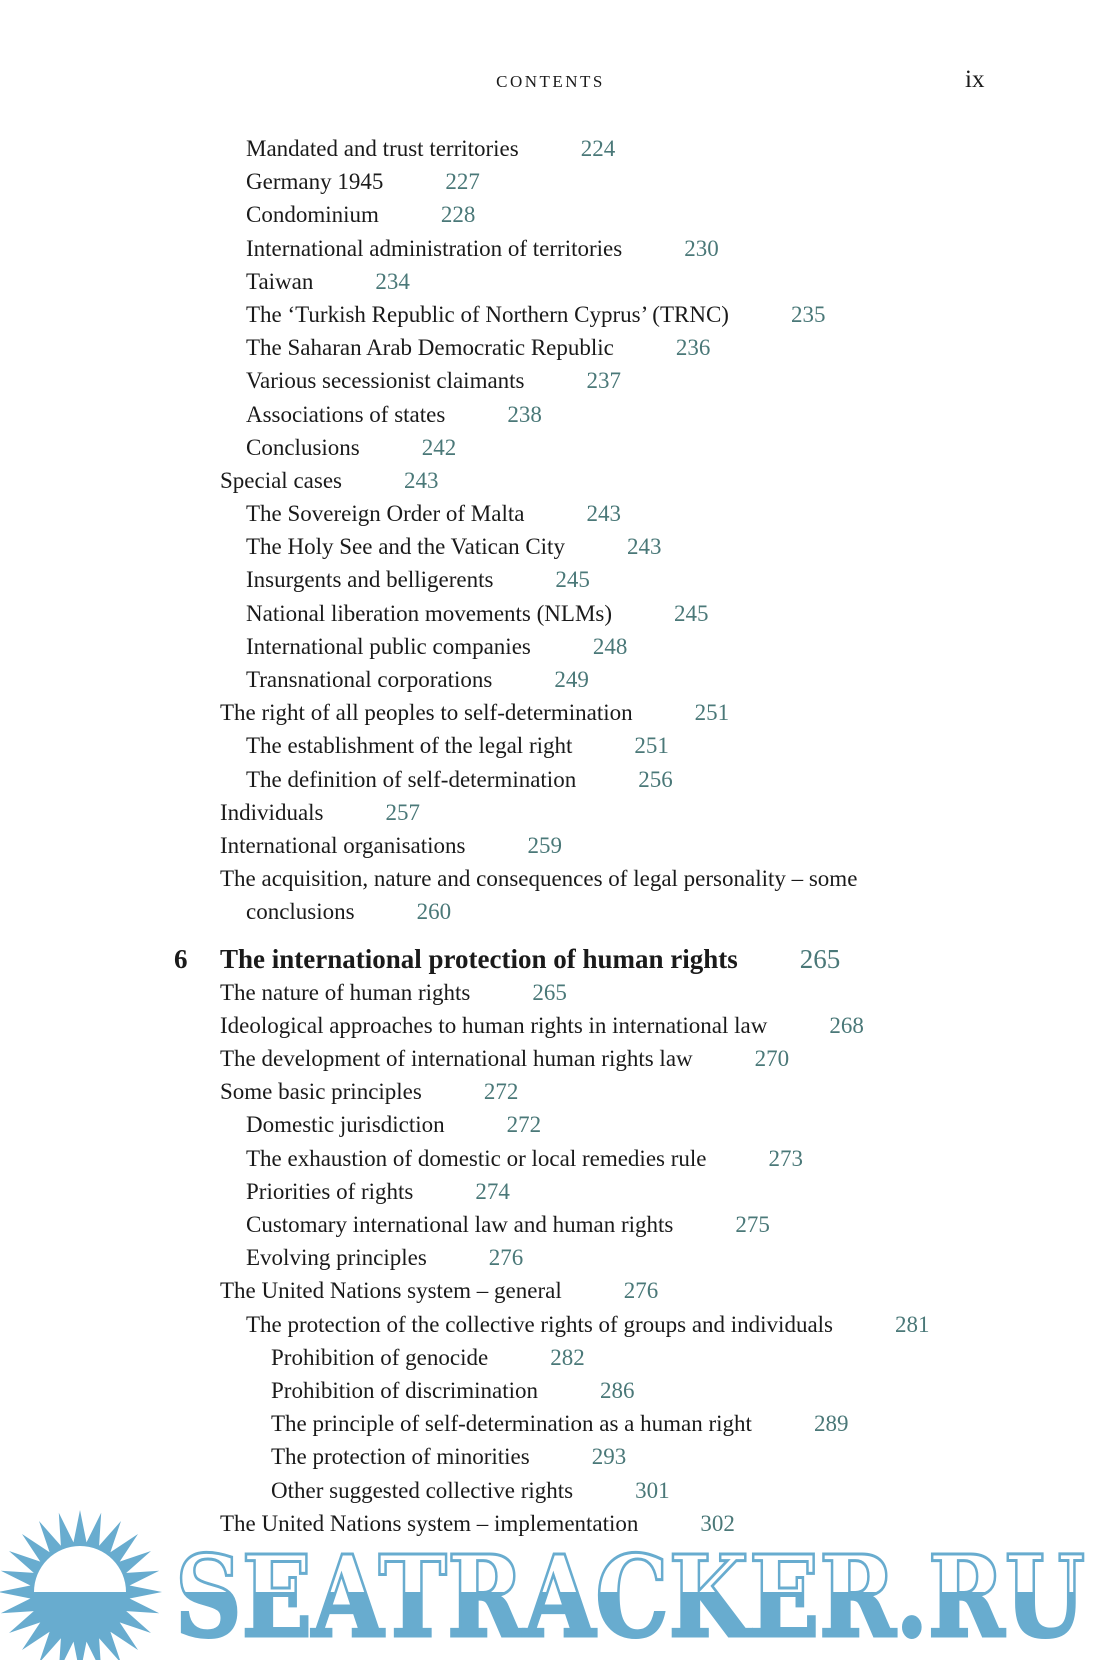 This screenshot has width=1101, height=1660. What do you see at coordinates (345, 1125) in the screenshot?
I see `toc-entry-title: Domestic jurisdiction` at bounding box center [345, 1125].